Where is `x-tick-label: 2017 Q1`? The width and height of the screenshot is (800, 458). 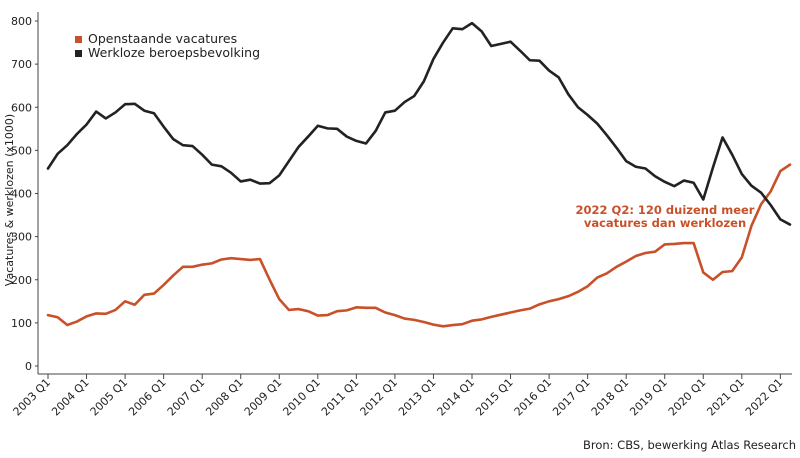 x-tick-label: 2017 Q1 is located at coordinates (571, 397).